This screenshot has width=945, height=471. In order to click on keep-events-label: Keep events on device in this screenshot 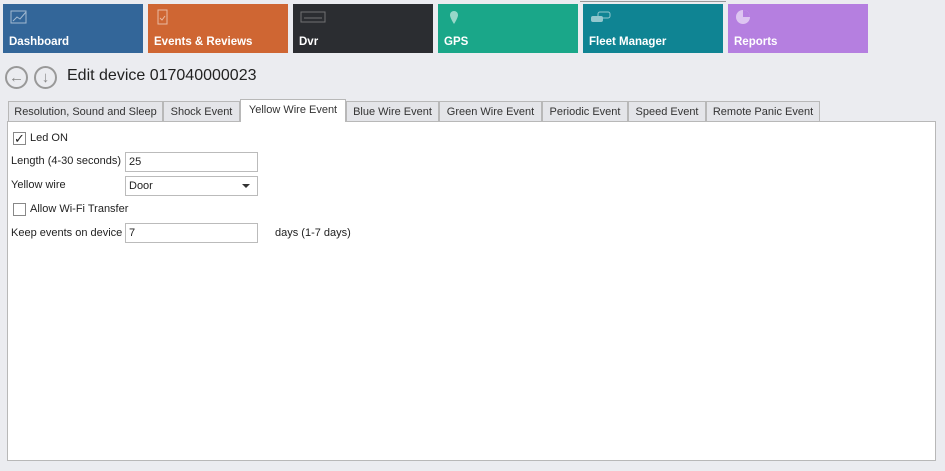, I will do `click(67, 233)`.